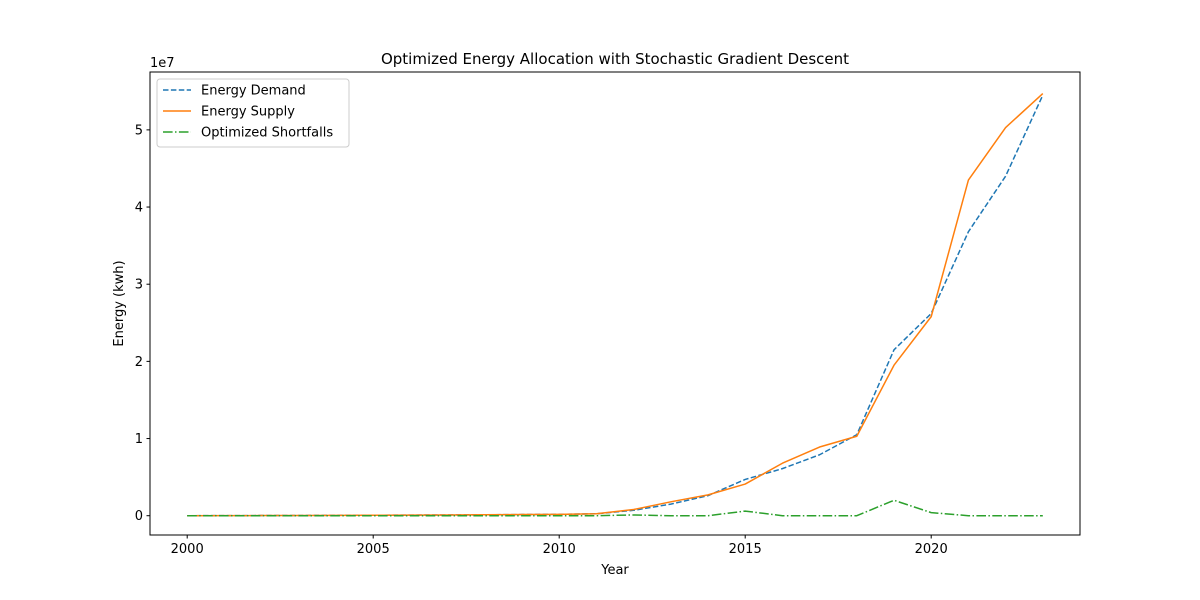 The height and width of the screenshot is (600, 1200). I want to click on y-axis-offset-label: 1e7, so click(162, 63).